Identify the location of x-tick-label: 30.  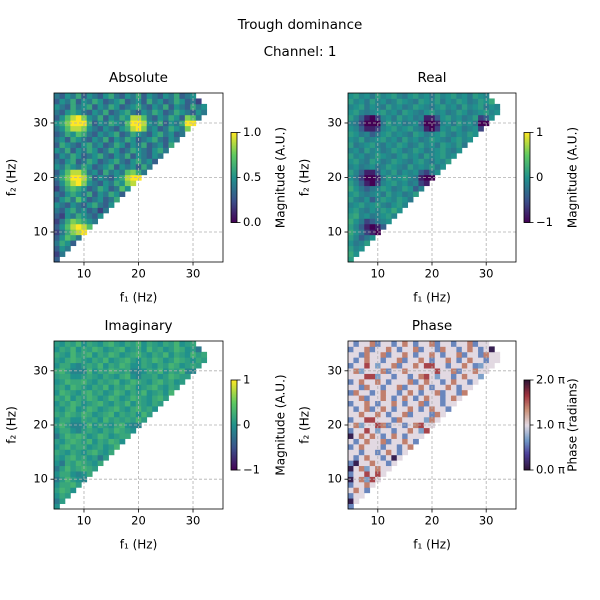
(486, 274).